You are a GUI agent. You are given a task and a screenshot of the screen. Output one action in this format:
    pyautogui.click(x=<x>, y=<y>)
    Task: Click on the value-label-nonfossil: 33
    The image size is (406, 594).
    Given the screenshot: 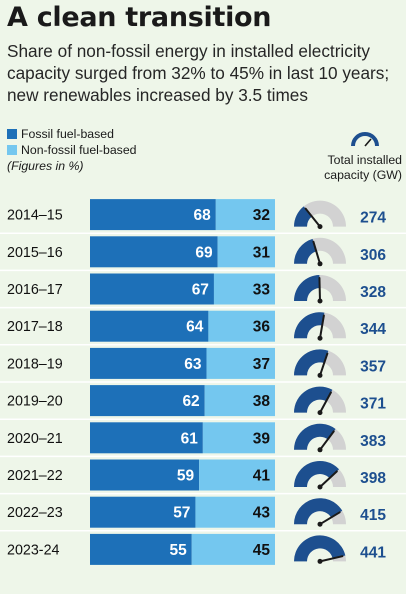 What is the action you would take?
    pyautogui.click(x=262, y=290)
    